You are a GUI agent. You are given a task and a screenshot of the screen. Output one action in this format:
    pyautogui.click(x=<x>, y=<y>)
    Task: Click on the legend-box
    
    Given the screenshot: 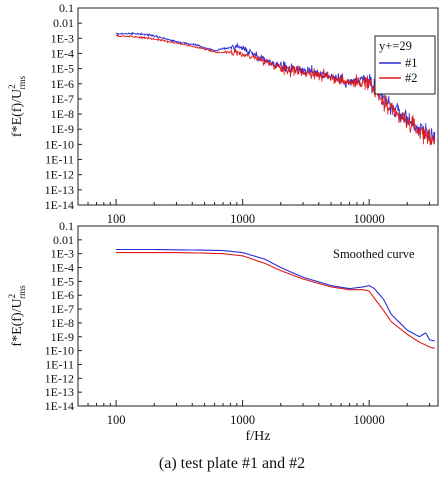 What is the action you would take?
    pyautogui.click(x=405, y=65)
    